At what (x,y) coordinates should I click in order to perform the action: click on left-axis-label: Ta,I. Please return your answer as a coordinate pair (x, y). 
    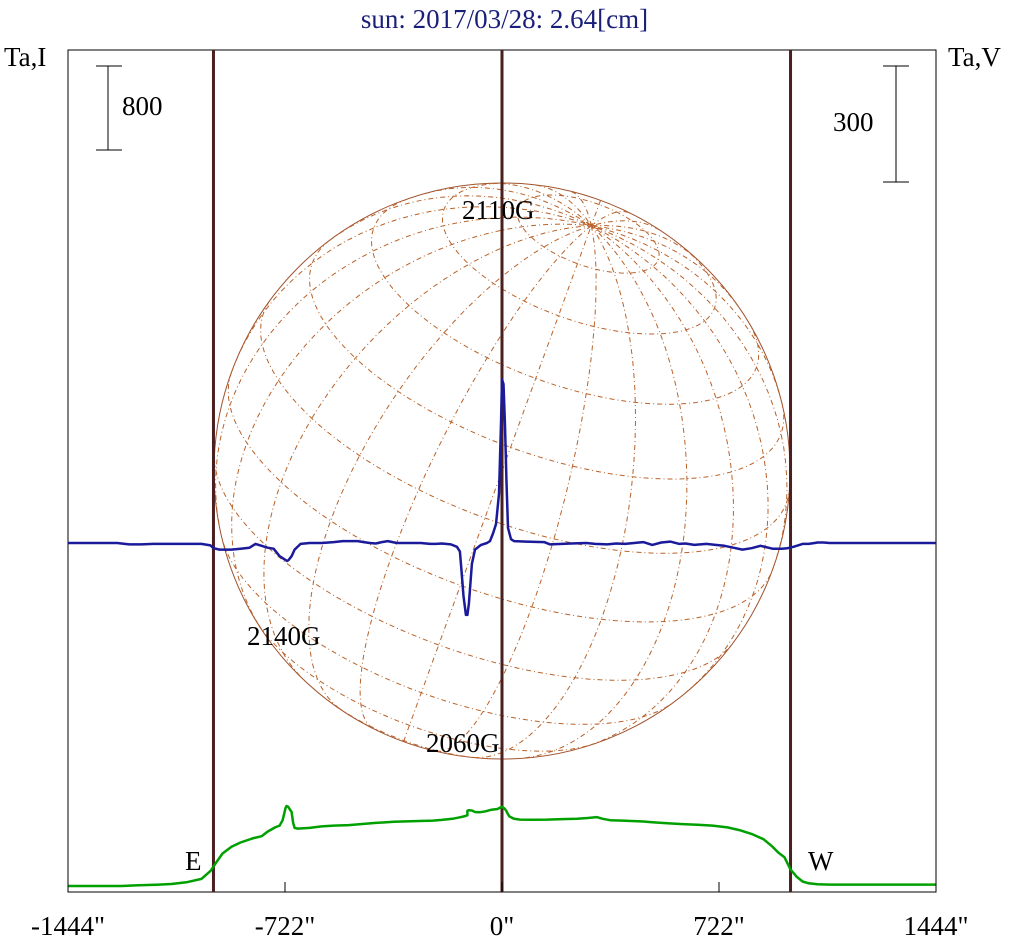
    Looking at the image, I should click on (25, 57).